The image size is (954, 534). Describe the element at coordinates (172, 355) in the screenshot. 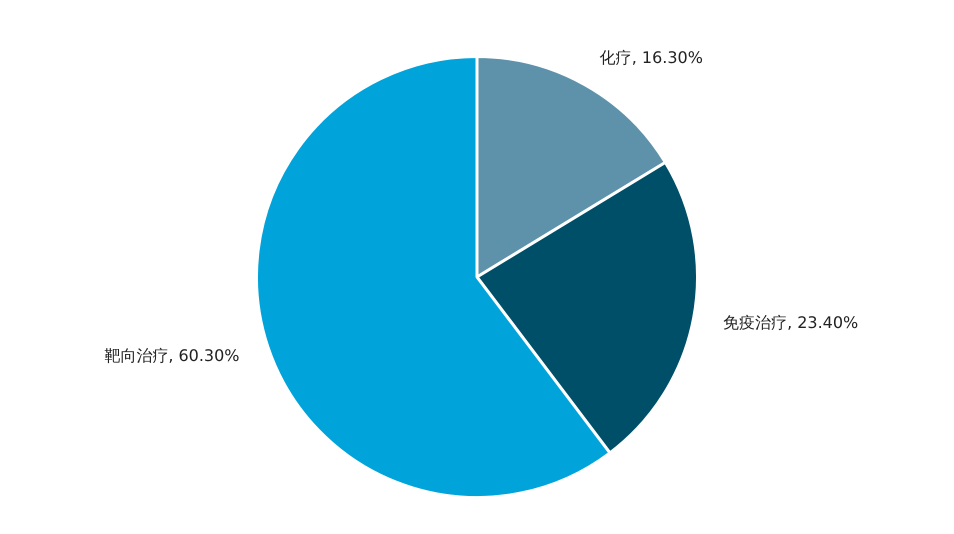

I see `slice-label: 靶向治疗, 60.30%` at that location.